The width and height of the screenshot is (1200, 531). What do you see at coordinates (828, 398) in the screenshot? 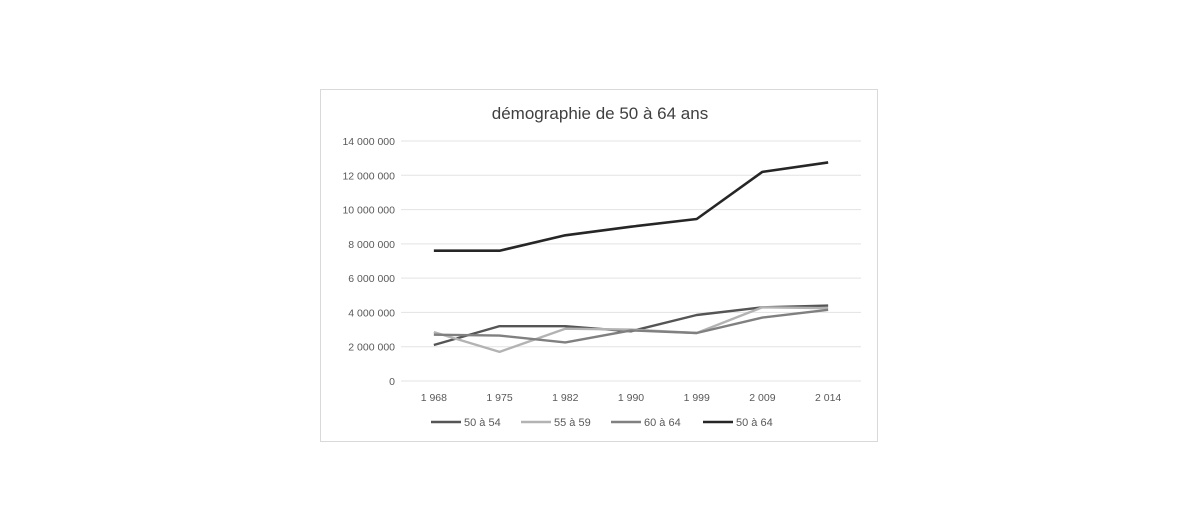
I see `x-tick-label: 2 014` at bounding box center [828, 398].